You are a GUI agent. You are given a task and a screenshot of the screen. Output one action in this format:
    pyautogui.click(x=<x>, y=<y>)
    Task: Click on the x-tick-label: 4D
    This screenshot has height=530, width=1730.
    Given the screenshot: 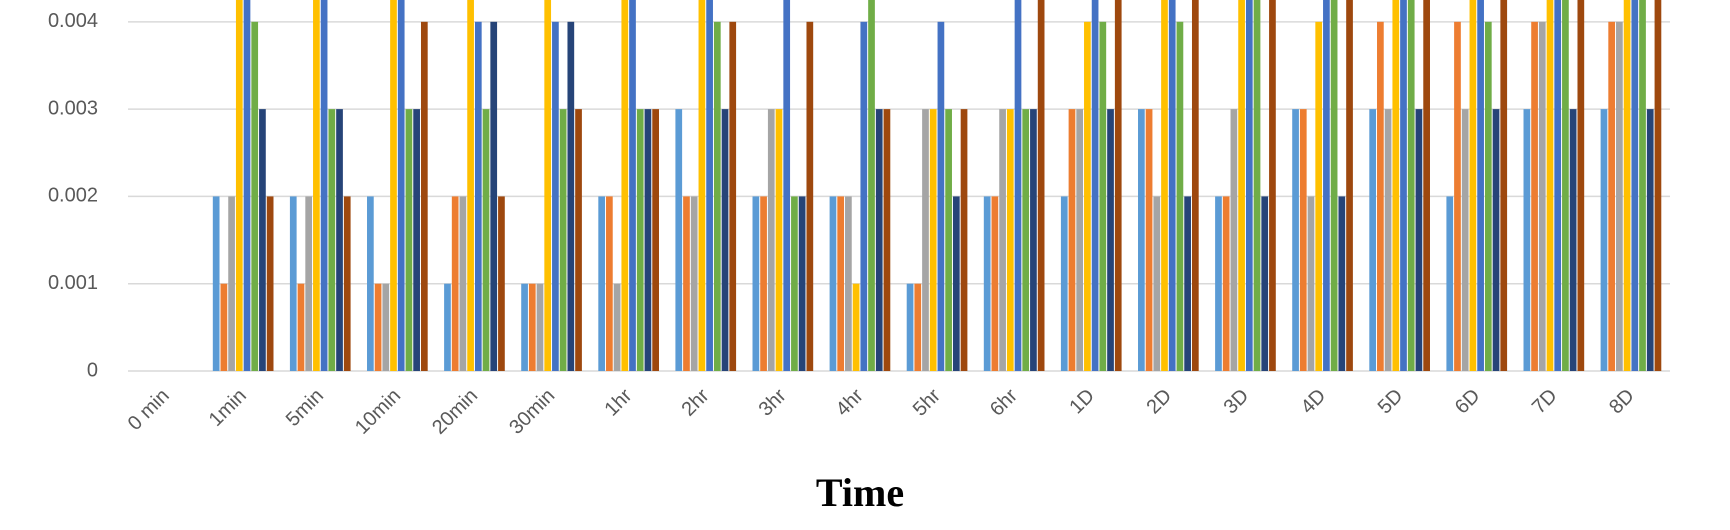 What is the action you would take?
    pyautogui.click(x=1314, y=402)
    